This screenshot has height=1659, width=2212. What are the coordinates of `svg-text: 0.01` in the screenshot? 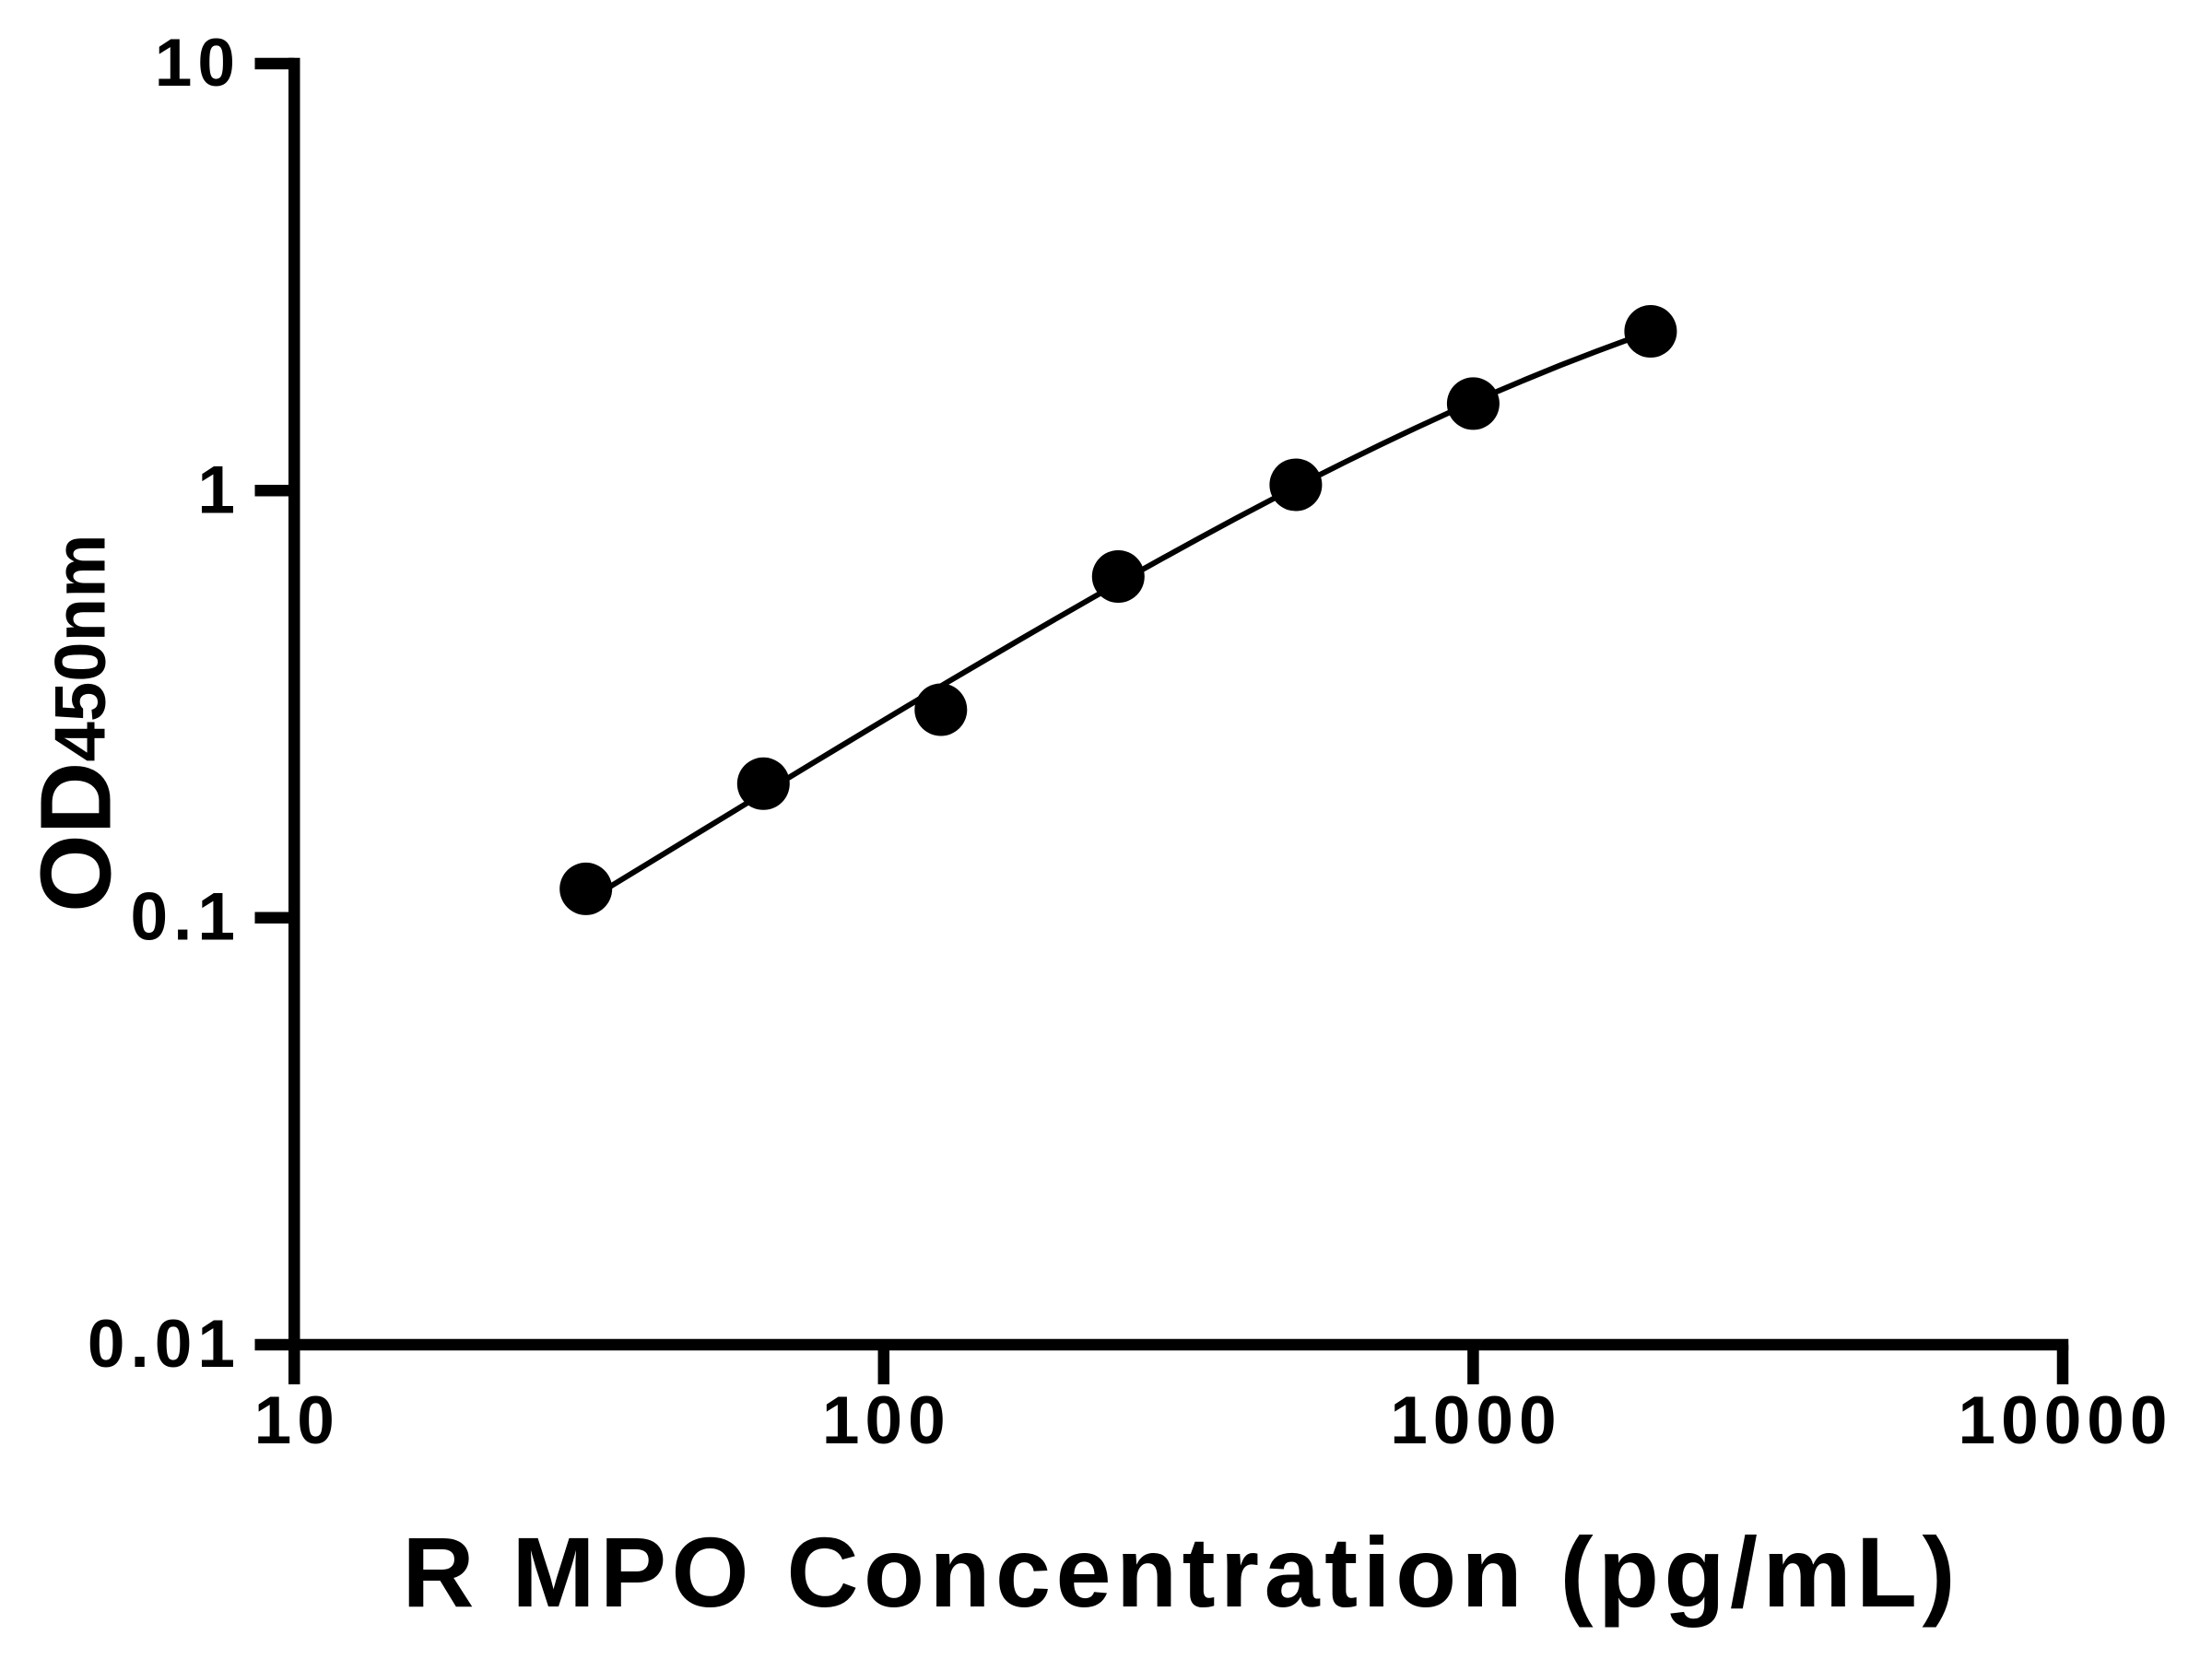 It's located at (164, 1344).